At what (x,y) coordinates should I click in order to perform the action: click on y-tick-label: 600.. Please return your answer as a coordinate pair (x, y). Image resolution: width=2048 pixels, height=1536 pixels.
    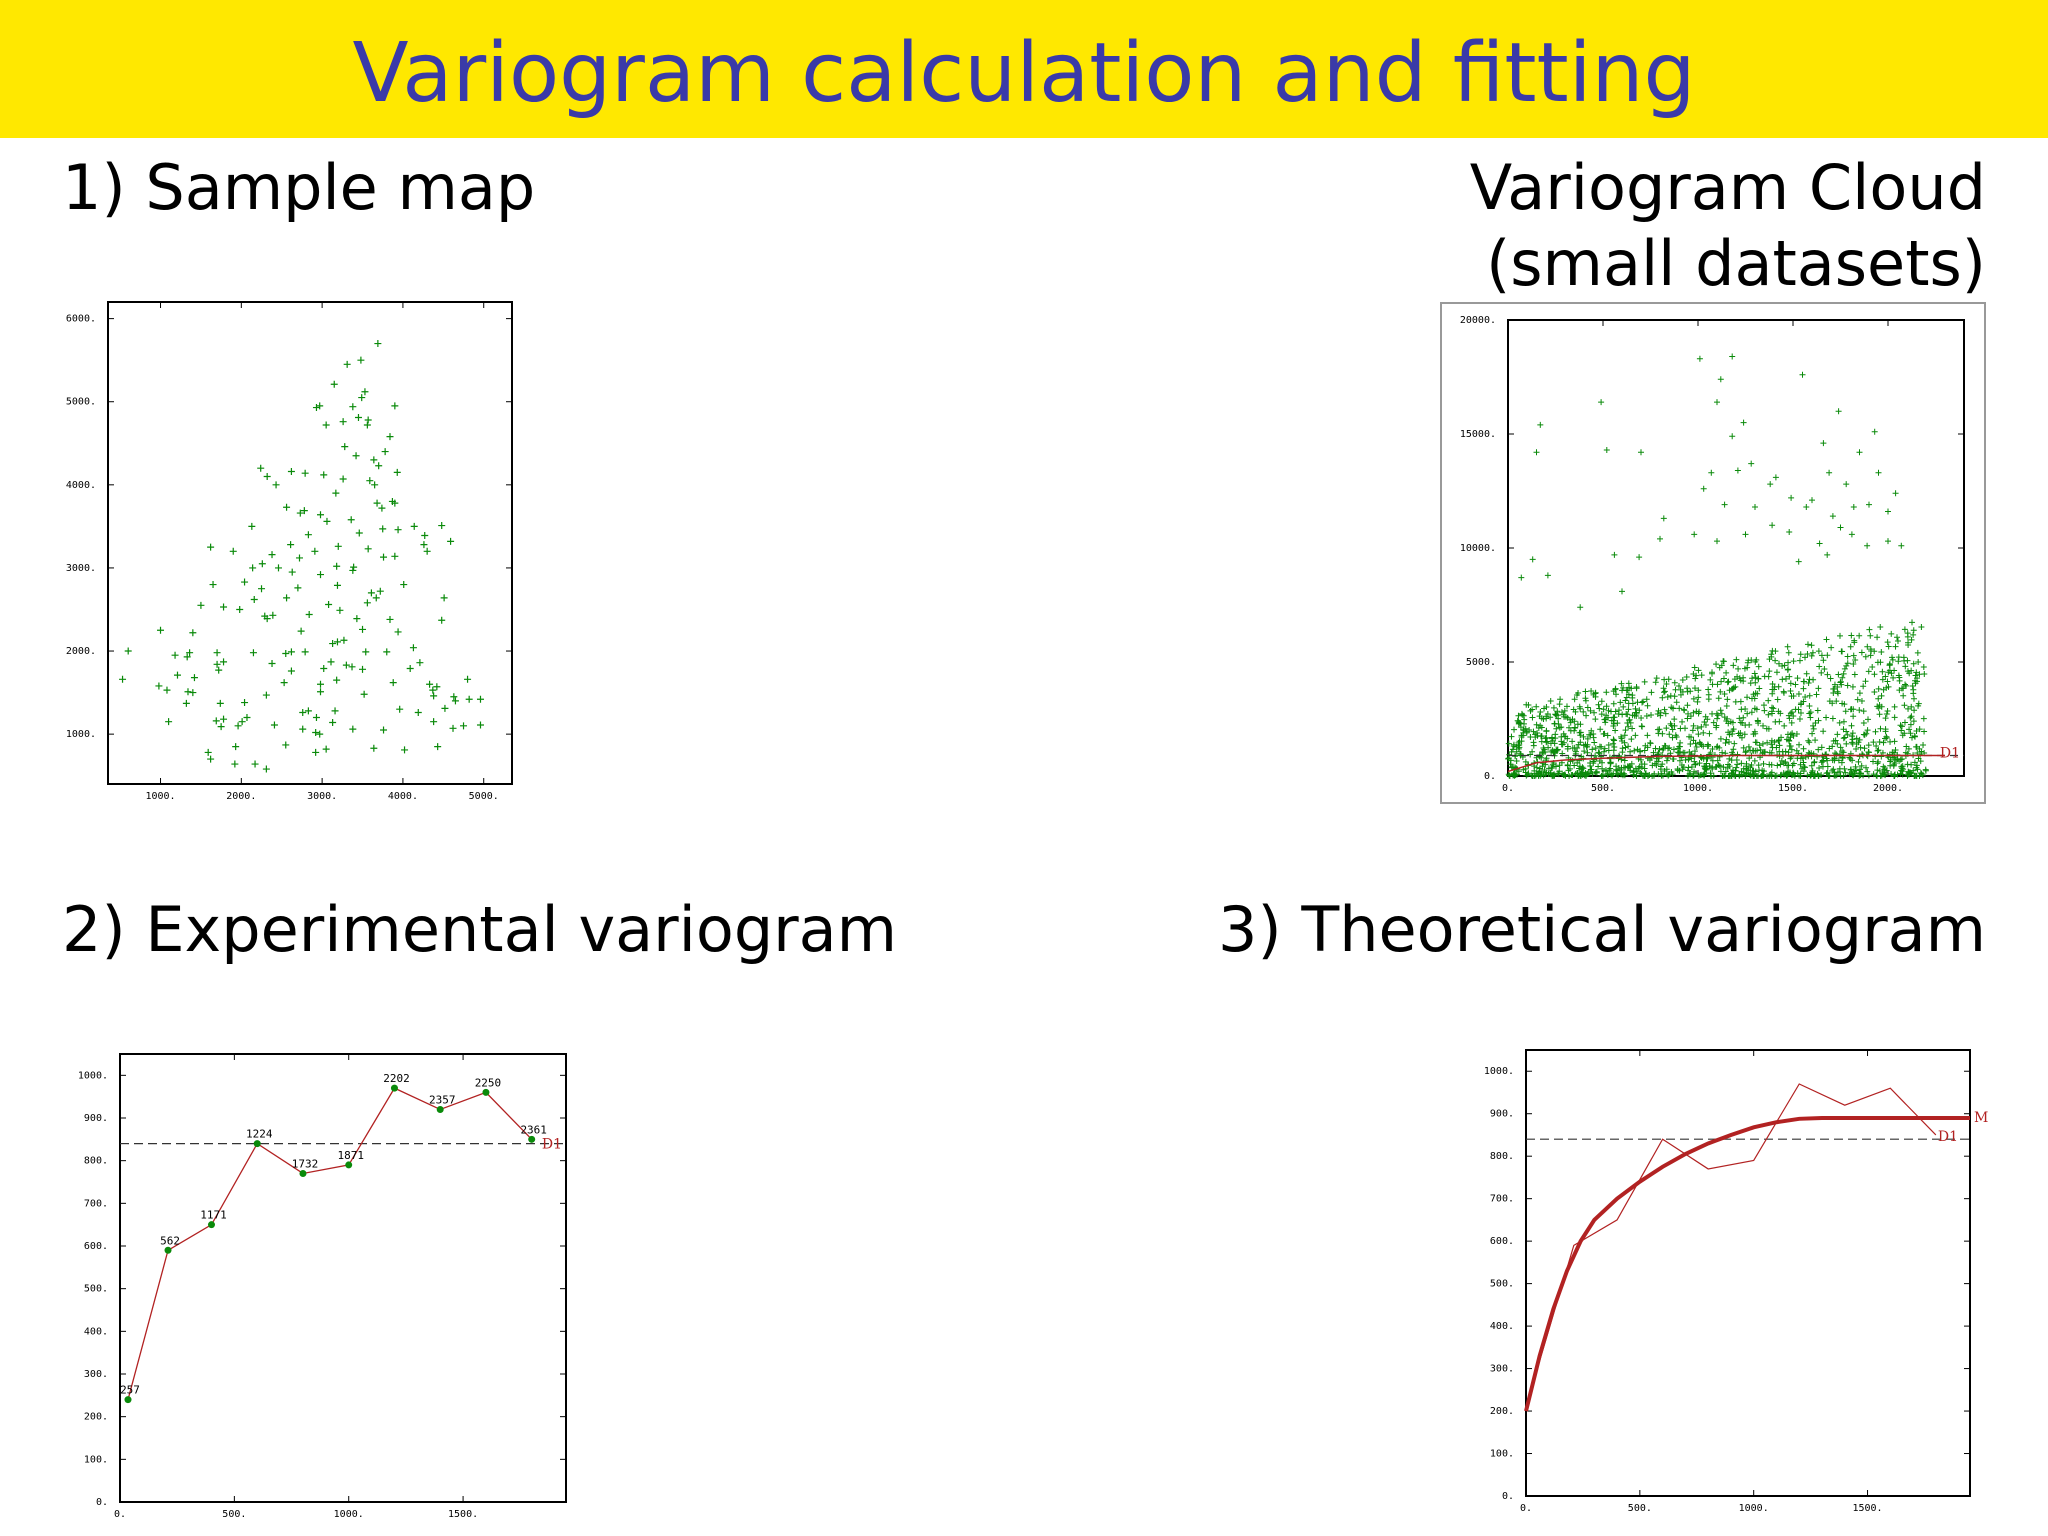
    Looking at the image, I should click on (96, 1246).